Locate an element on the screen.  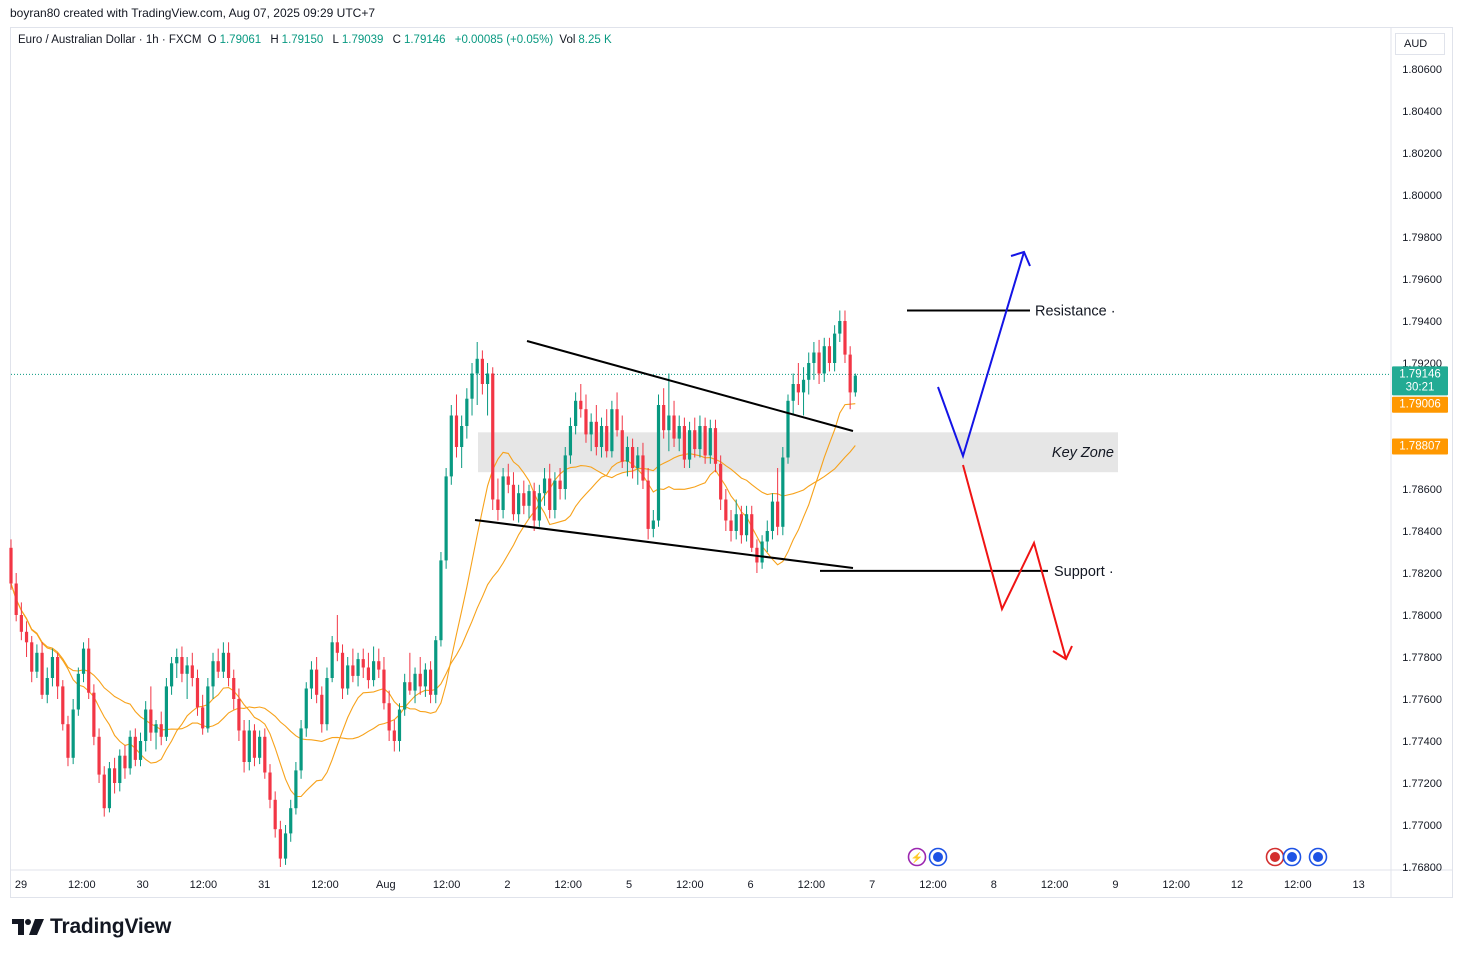
symbol-name: Euro / Australian Dollar · 1h · FXCM is located at coordinates (110, 40).